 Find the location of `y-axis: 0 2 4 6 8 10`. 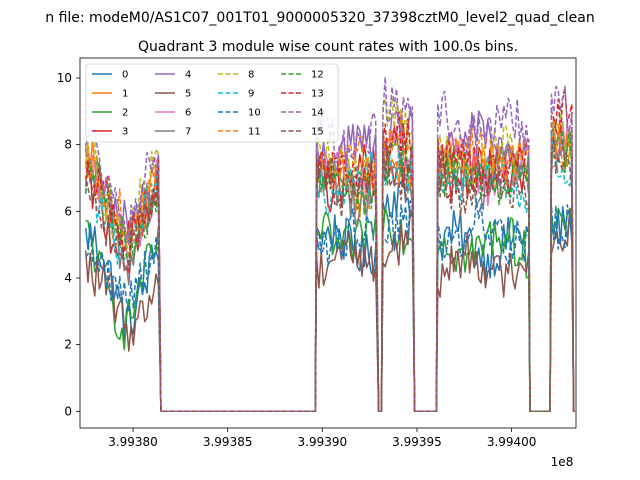

y-axis: 0 2 4 6 8 10 is located at coordinates (68, 244).